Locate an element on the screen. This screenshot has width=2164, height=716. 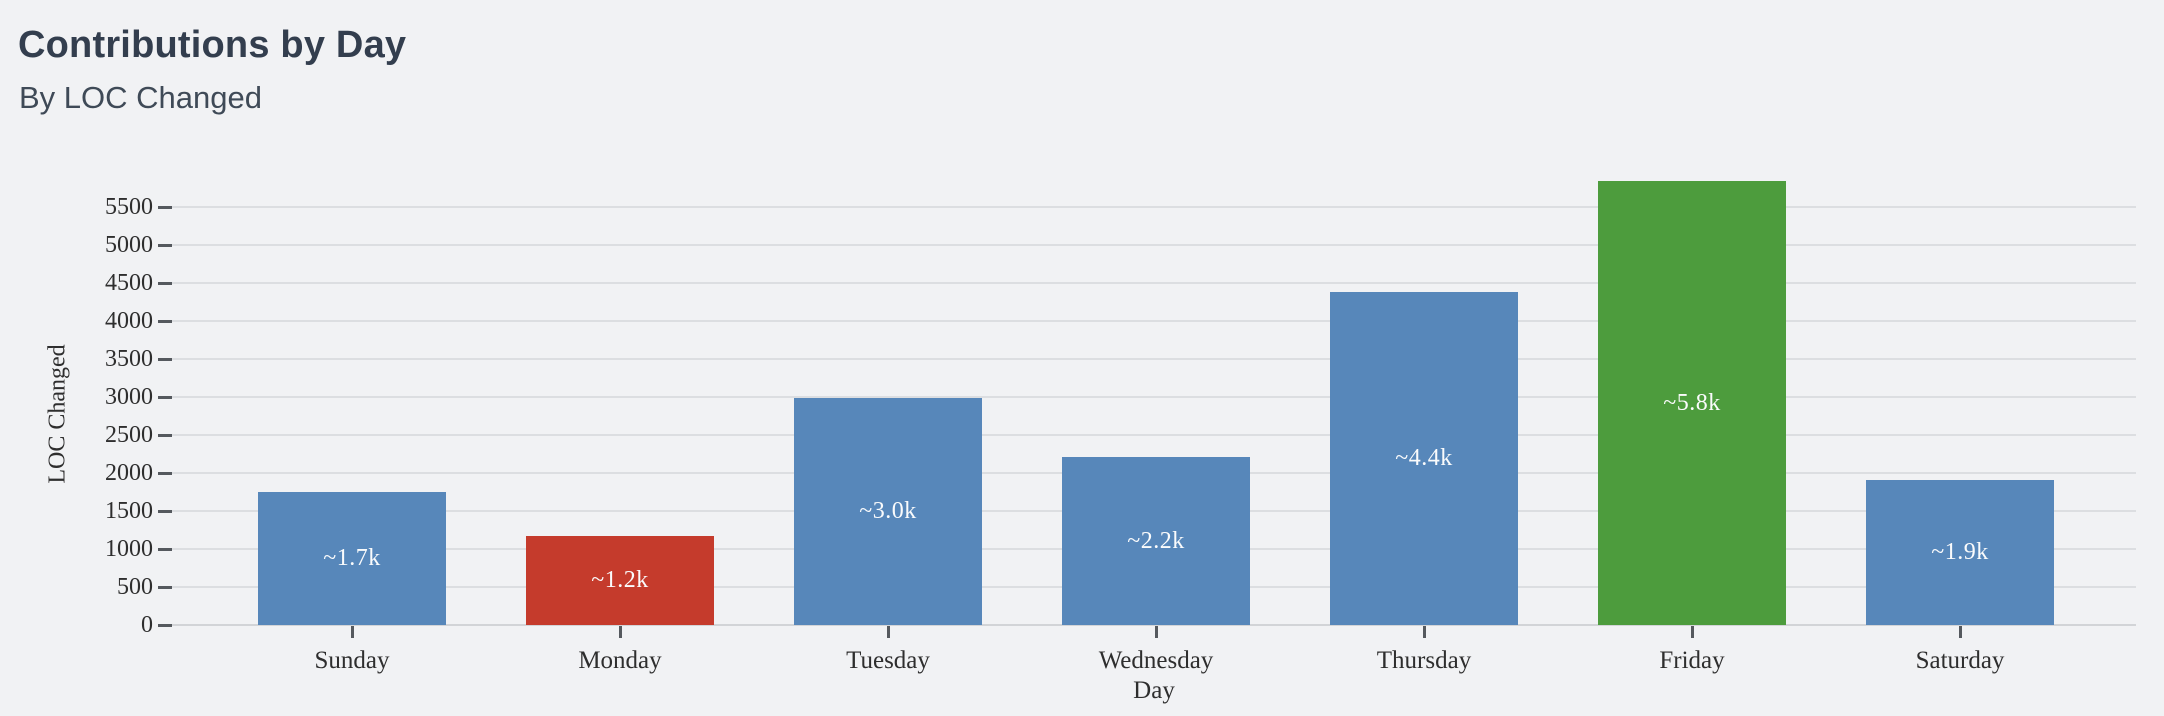
y-tick-label: 4000 is located at coordinates (129, 321).